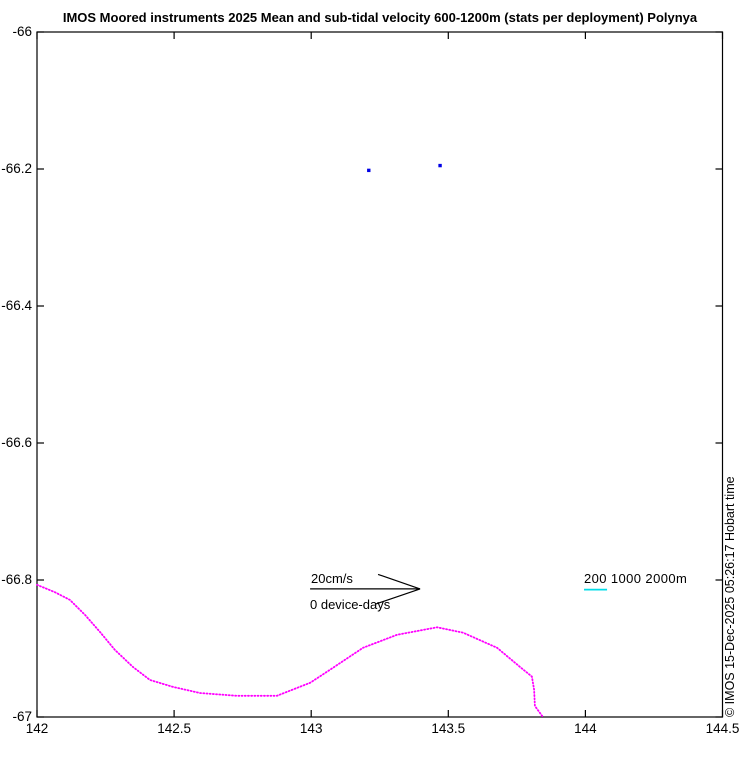 Image resolution: width=745 pixels, height=760 pixels. I want to click on y-tick-label: -66.4, so click(16, 305).